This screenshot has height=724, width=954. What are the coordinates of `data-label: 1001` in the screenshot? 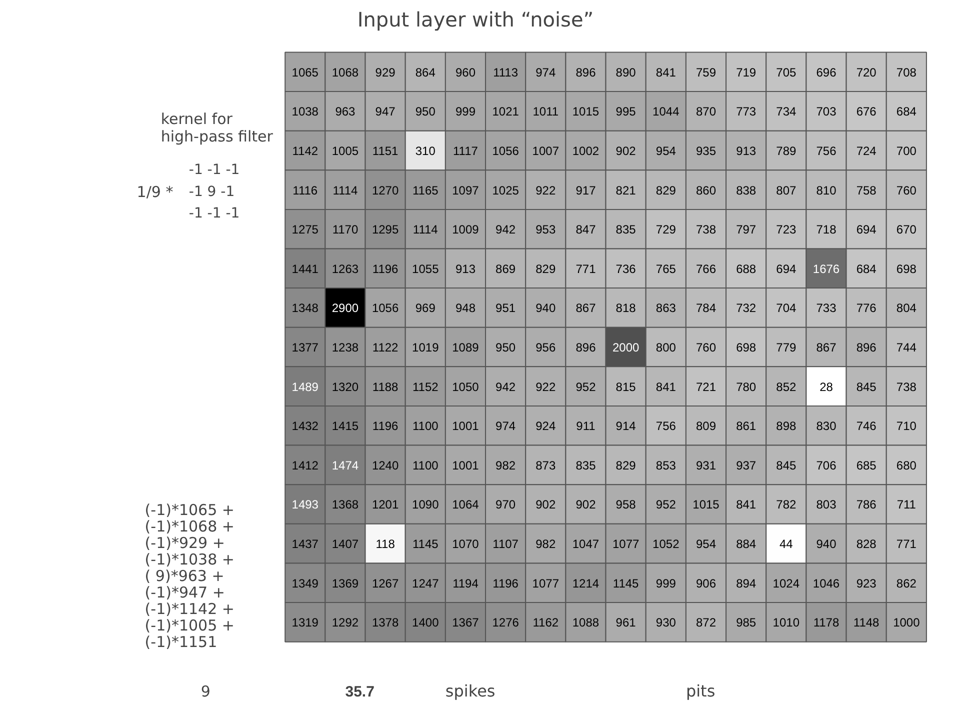 It's located at (466, 465).